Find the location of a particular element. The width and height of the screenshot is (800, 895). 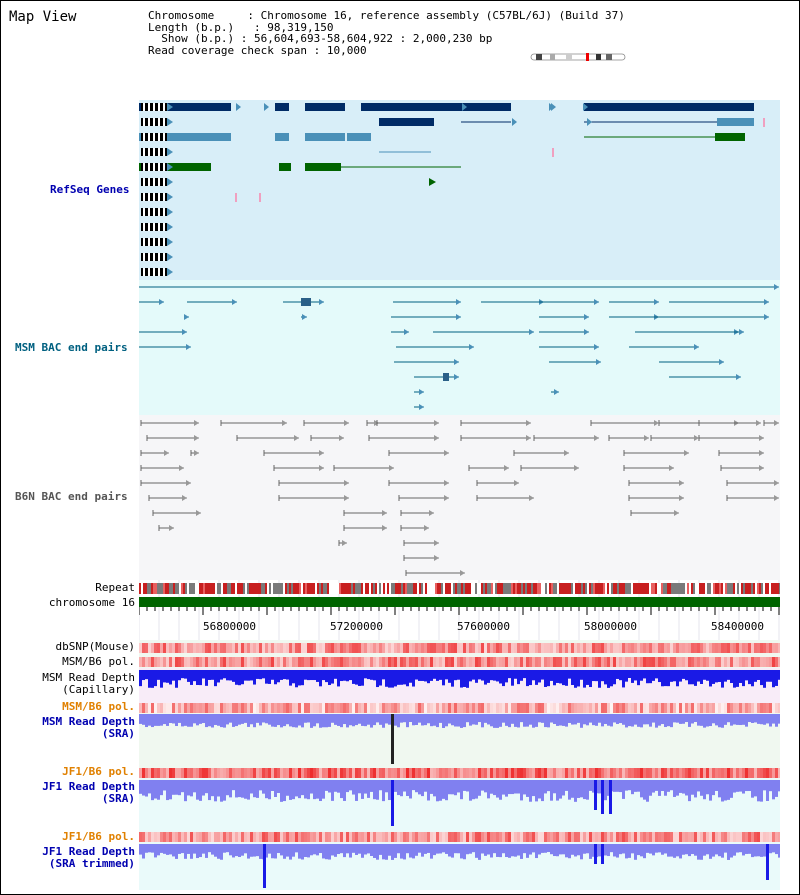

jf1-pol-2-heatmap is located at coordinates (459, 837).